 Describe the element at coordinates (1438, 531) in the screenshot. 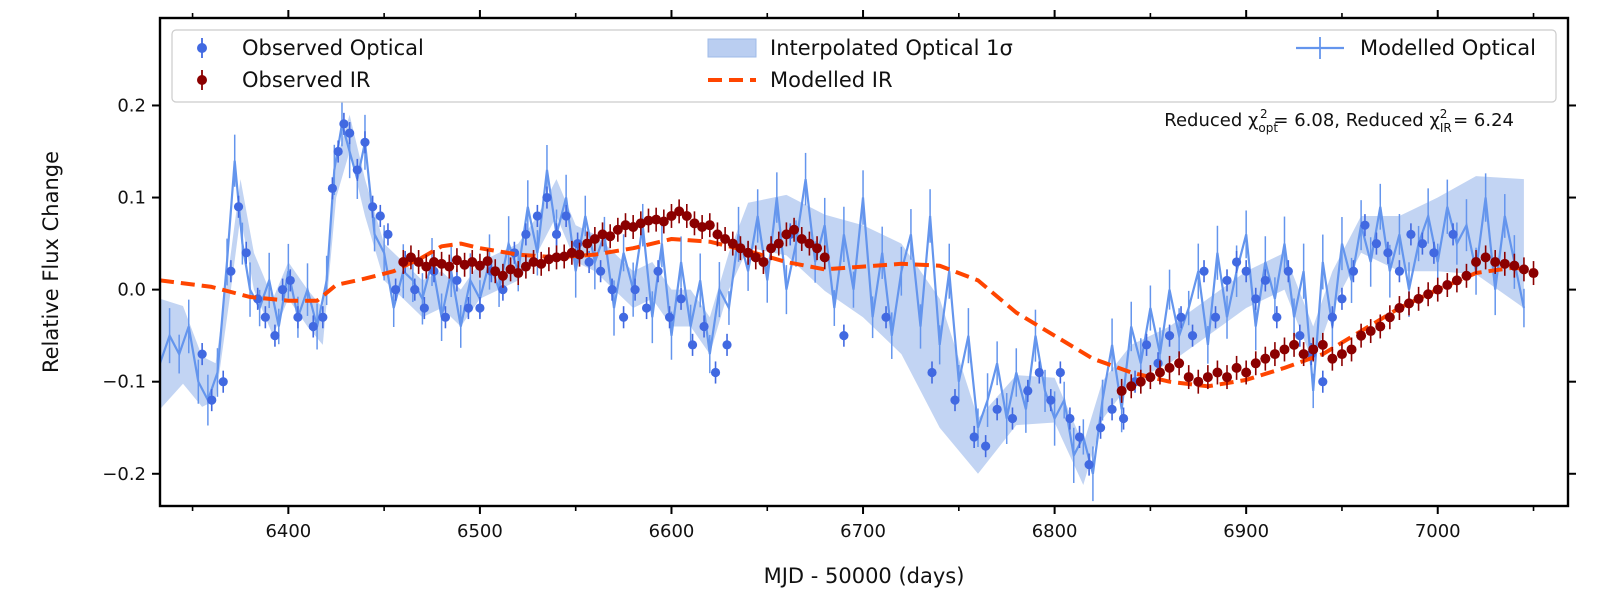

I see `x-tick-label: 7000` at that location.